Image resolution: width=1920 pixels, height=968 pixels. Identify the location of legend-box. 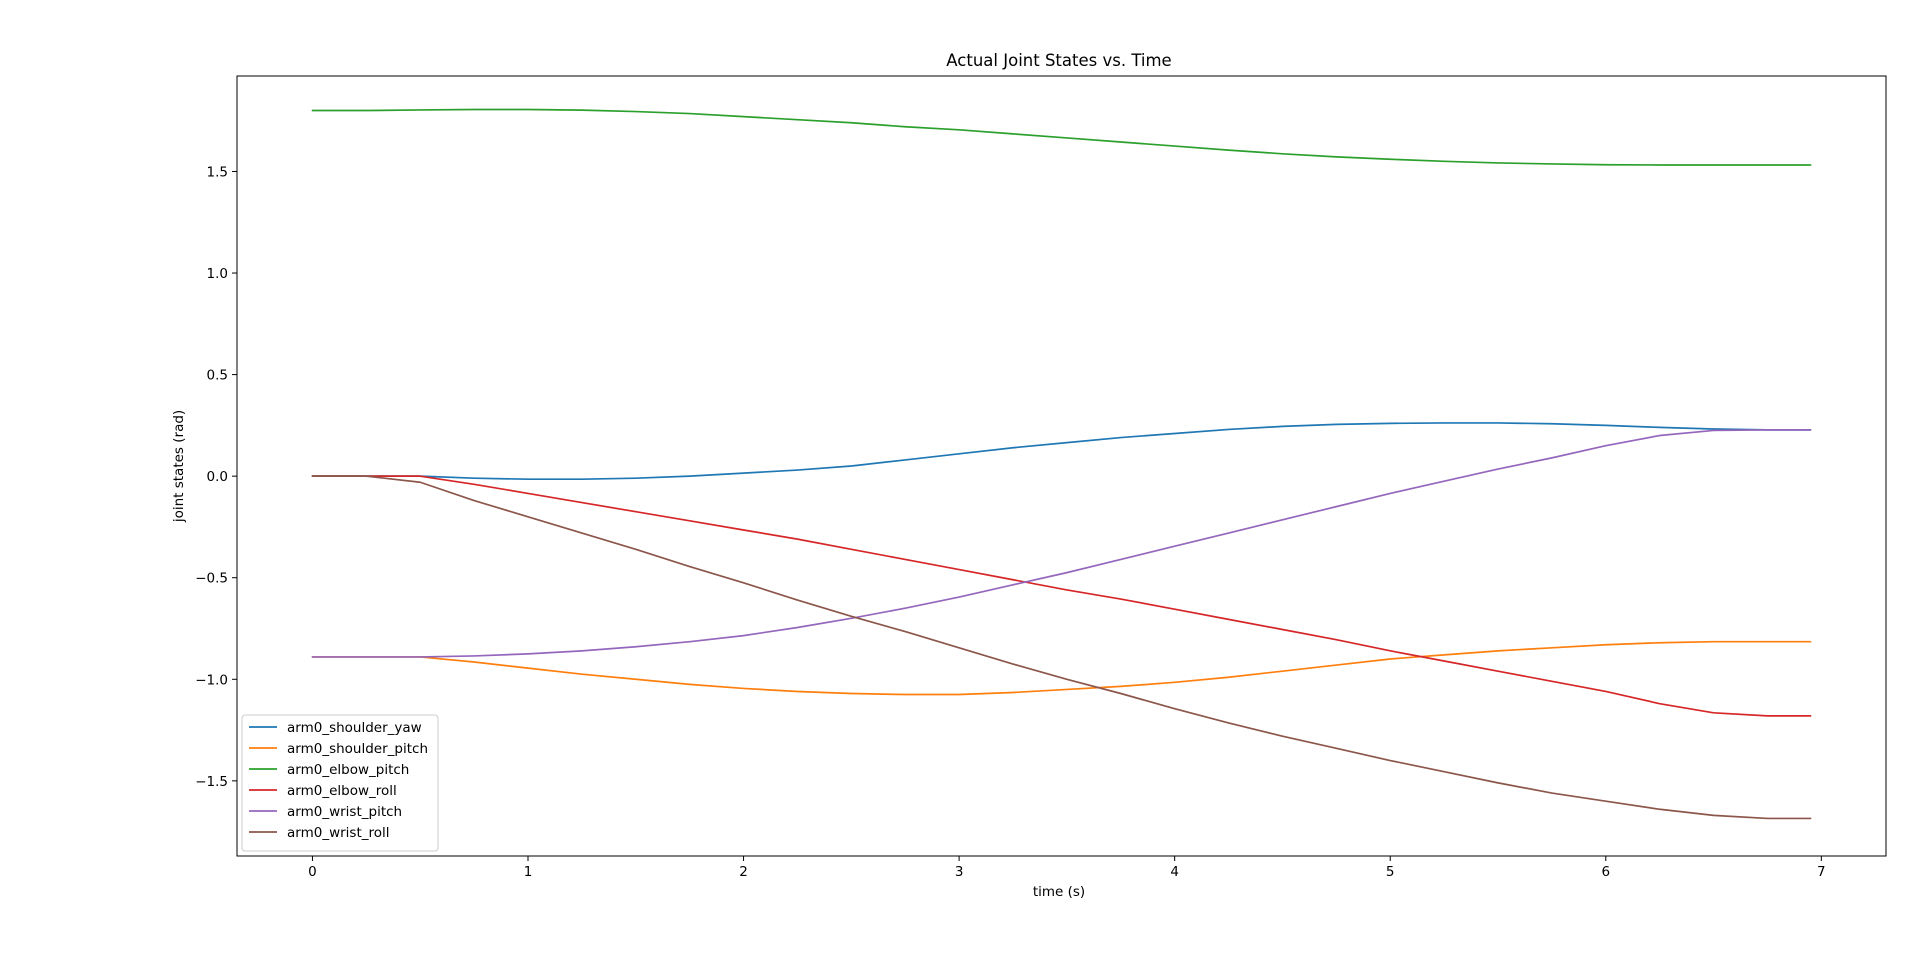
(340, 783).